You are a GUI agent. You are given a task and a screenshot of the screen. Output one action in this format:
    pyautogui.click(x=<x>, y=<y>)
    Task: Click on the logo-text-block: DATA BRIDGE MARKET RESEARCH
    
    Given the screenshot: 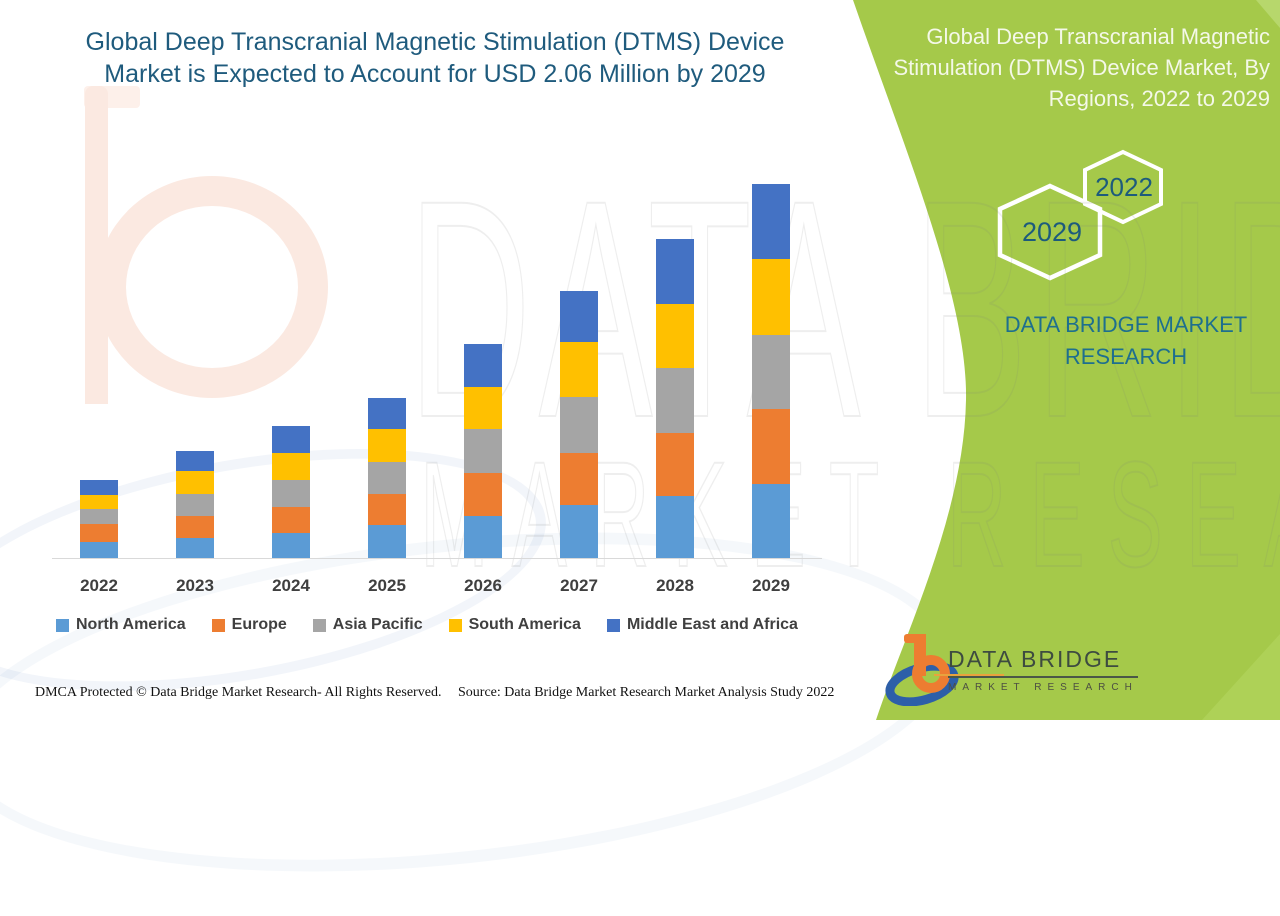 What is the action you would take?
    pyautogui.click(x=1036, y=669)
    